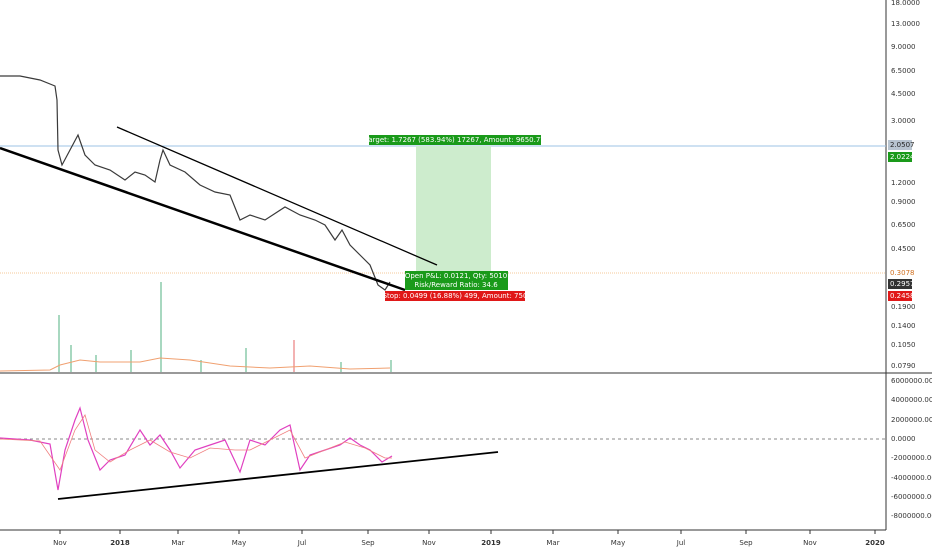 This screenshot has height=550, width=932. What do you see at coordinates (491, 543) in the screenshot?
I see `time-axis-label: 2019` at bounding box center [491, 543].